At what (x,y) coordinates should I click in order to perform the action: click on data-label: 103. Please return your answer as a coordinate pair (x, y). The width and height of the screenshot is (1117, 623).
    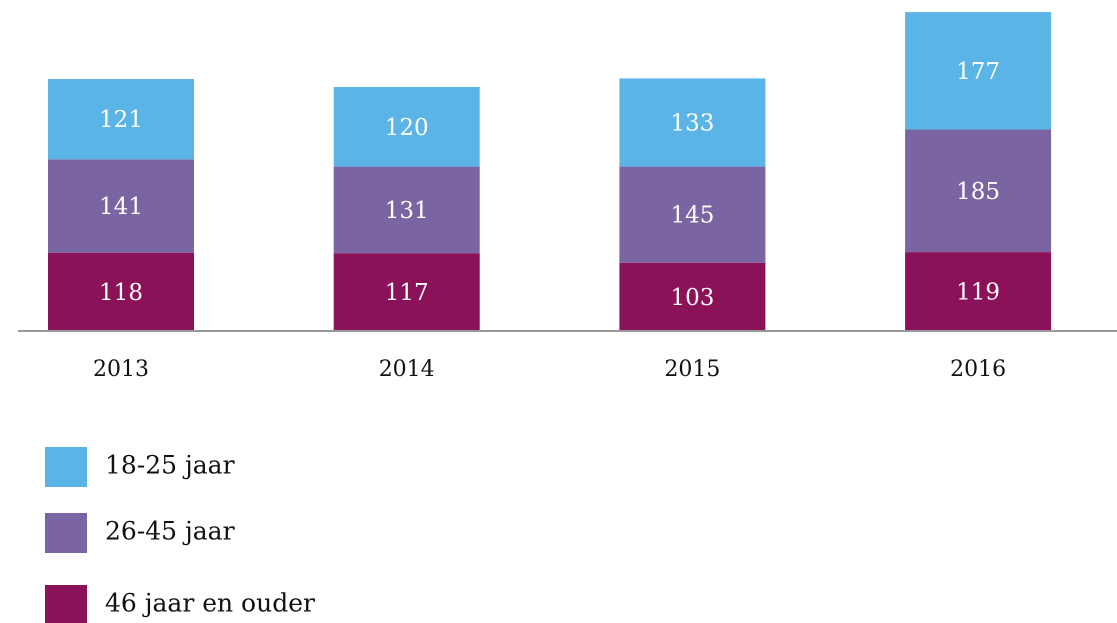
    Looking at the image, I should click on (692, 298).